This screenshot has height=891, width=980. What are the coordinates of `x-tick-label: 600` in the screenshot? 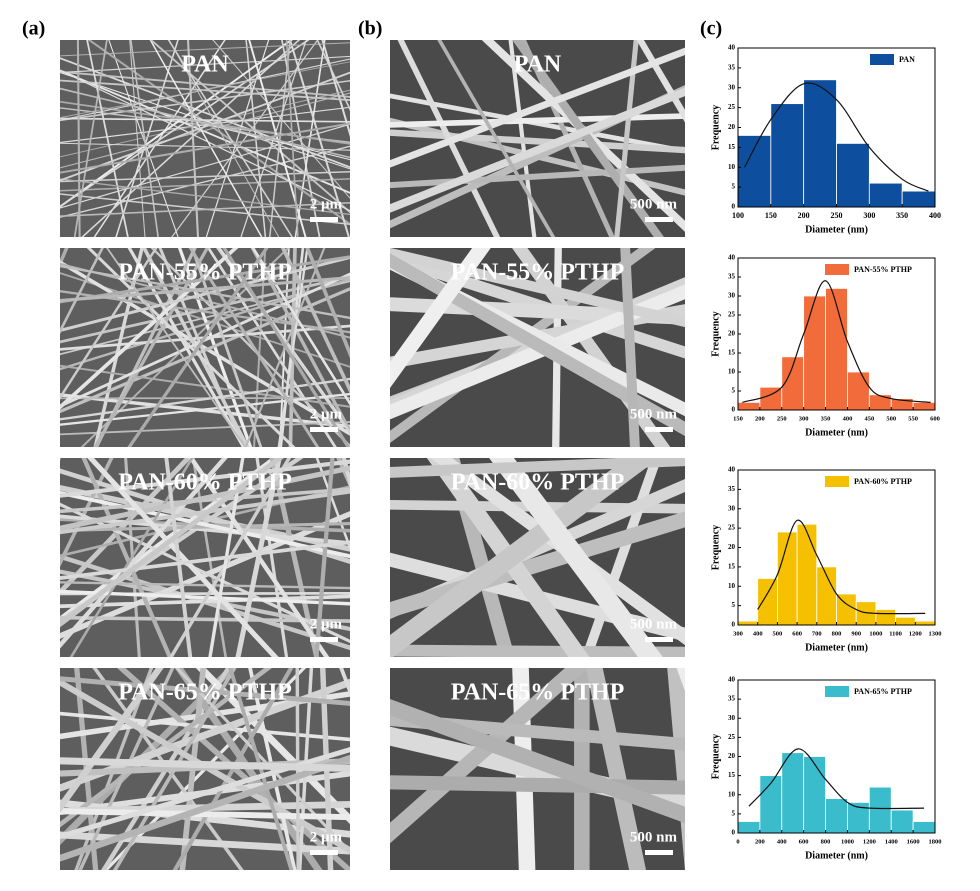 It's located at (797, 633).